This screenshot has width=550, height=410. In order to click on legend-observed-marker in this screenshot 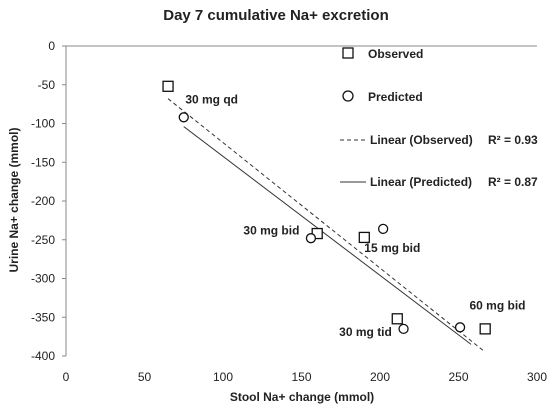, I will do `click(348, 53)`.